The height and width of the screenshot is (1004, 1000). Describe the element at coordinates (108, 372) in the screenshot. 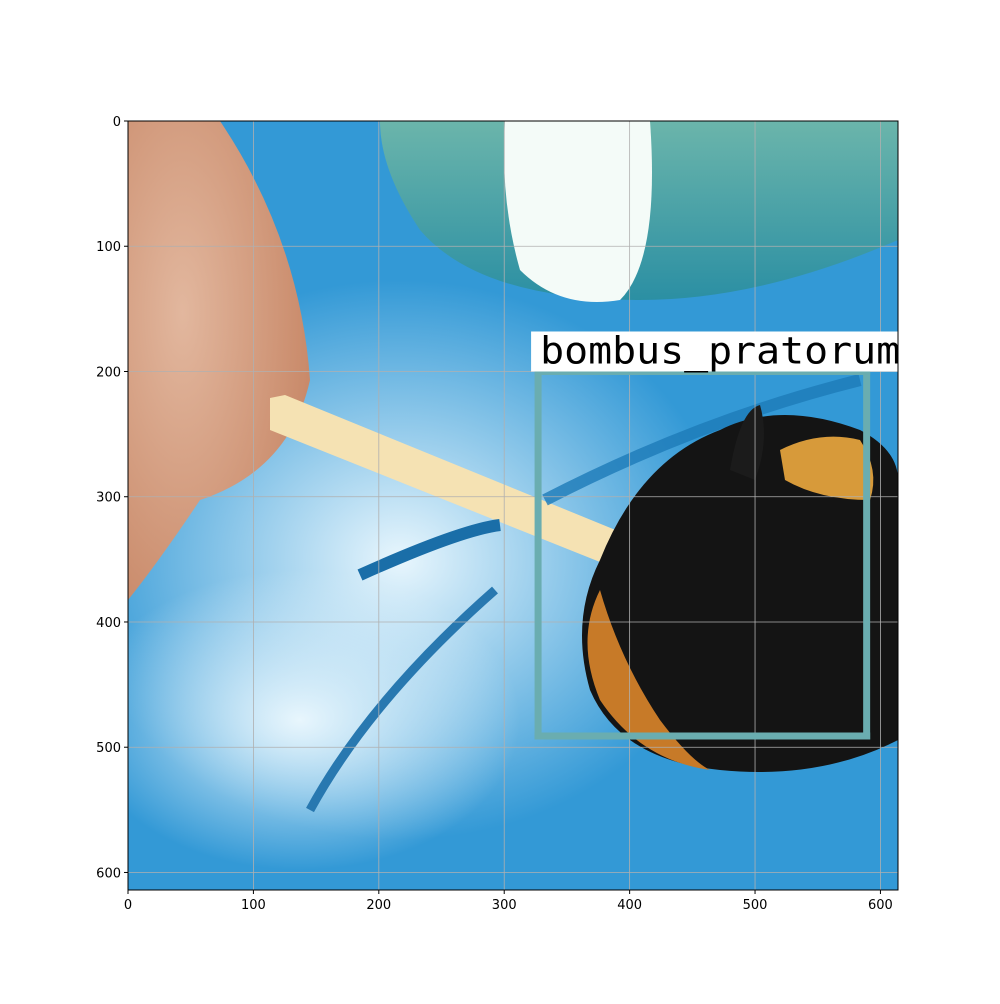

I see `y-tick-label: 200` at that location.